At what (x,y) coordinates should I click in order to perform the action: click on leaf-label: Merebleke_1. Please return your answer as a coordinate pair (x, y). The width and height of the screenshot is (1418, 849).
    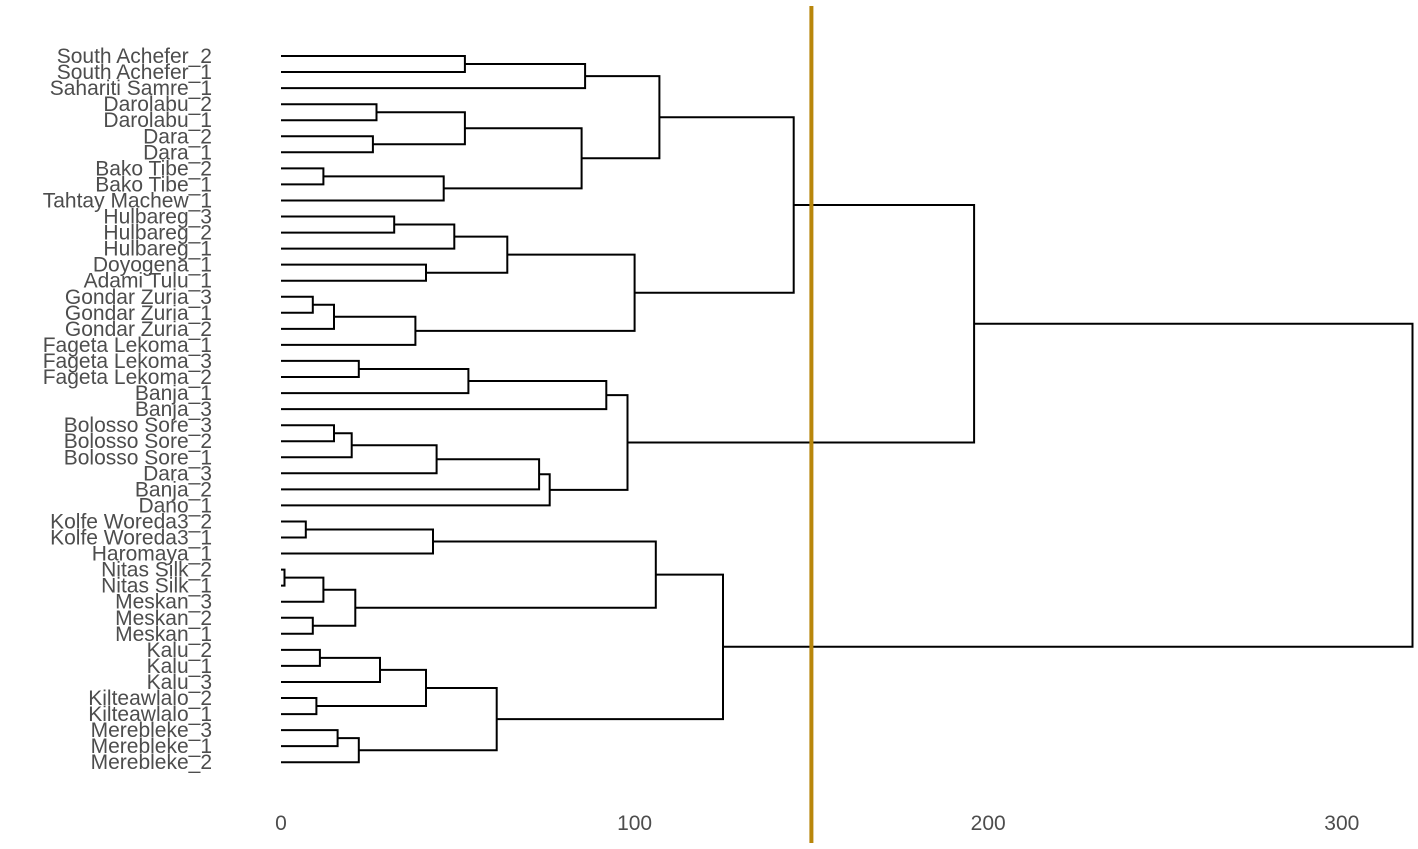
    Looking at the image, I should click on (151, 746).